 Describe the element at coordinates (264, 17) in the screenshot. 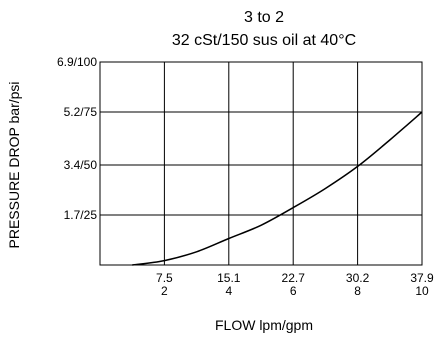

I see `chart-title: 3 to 2` at that location.